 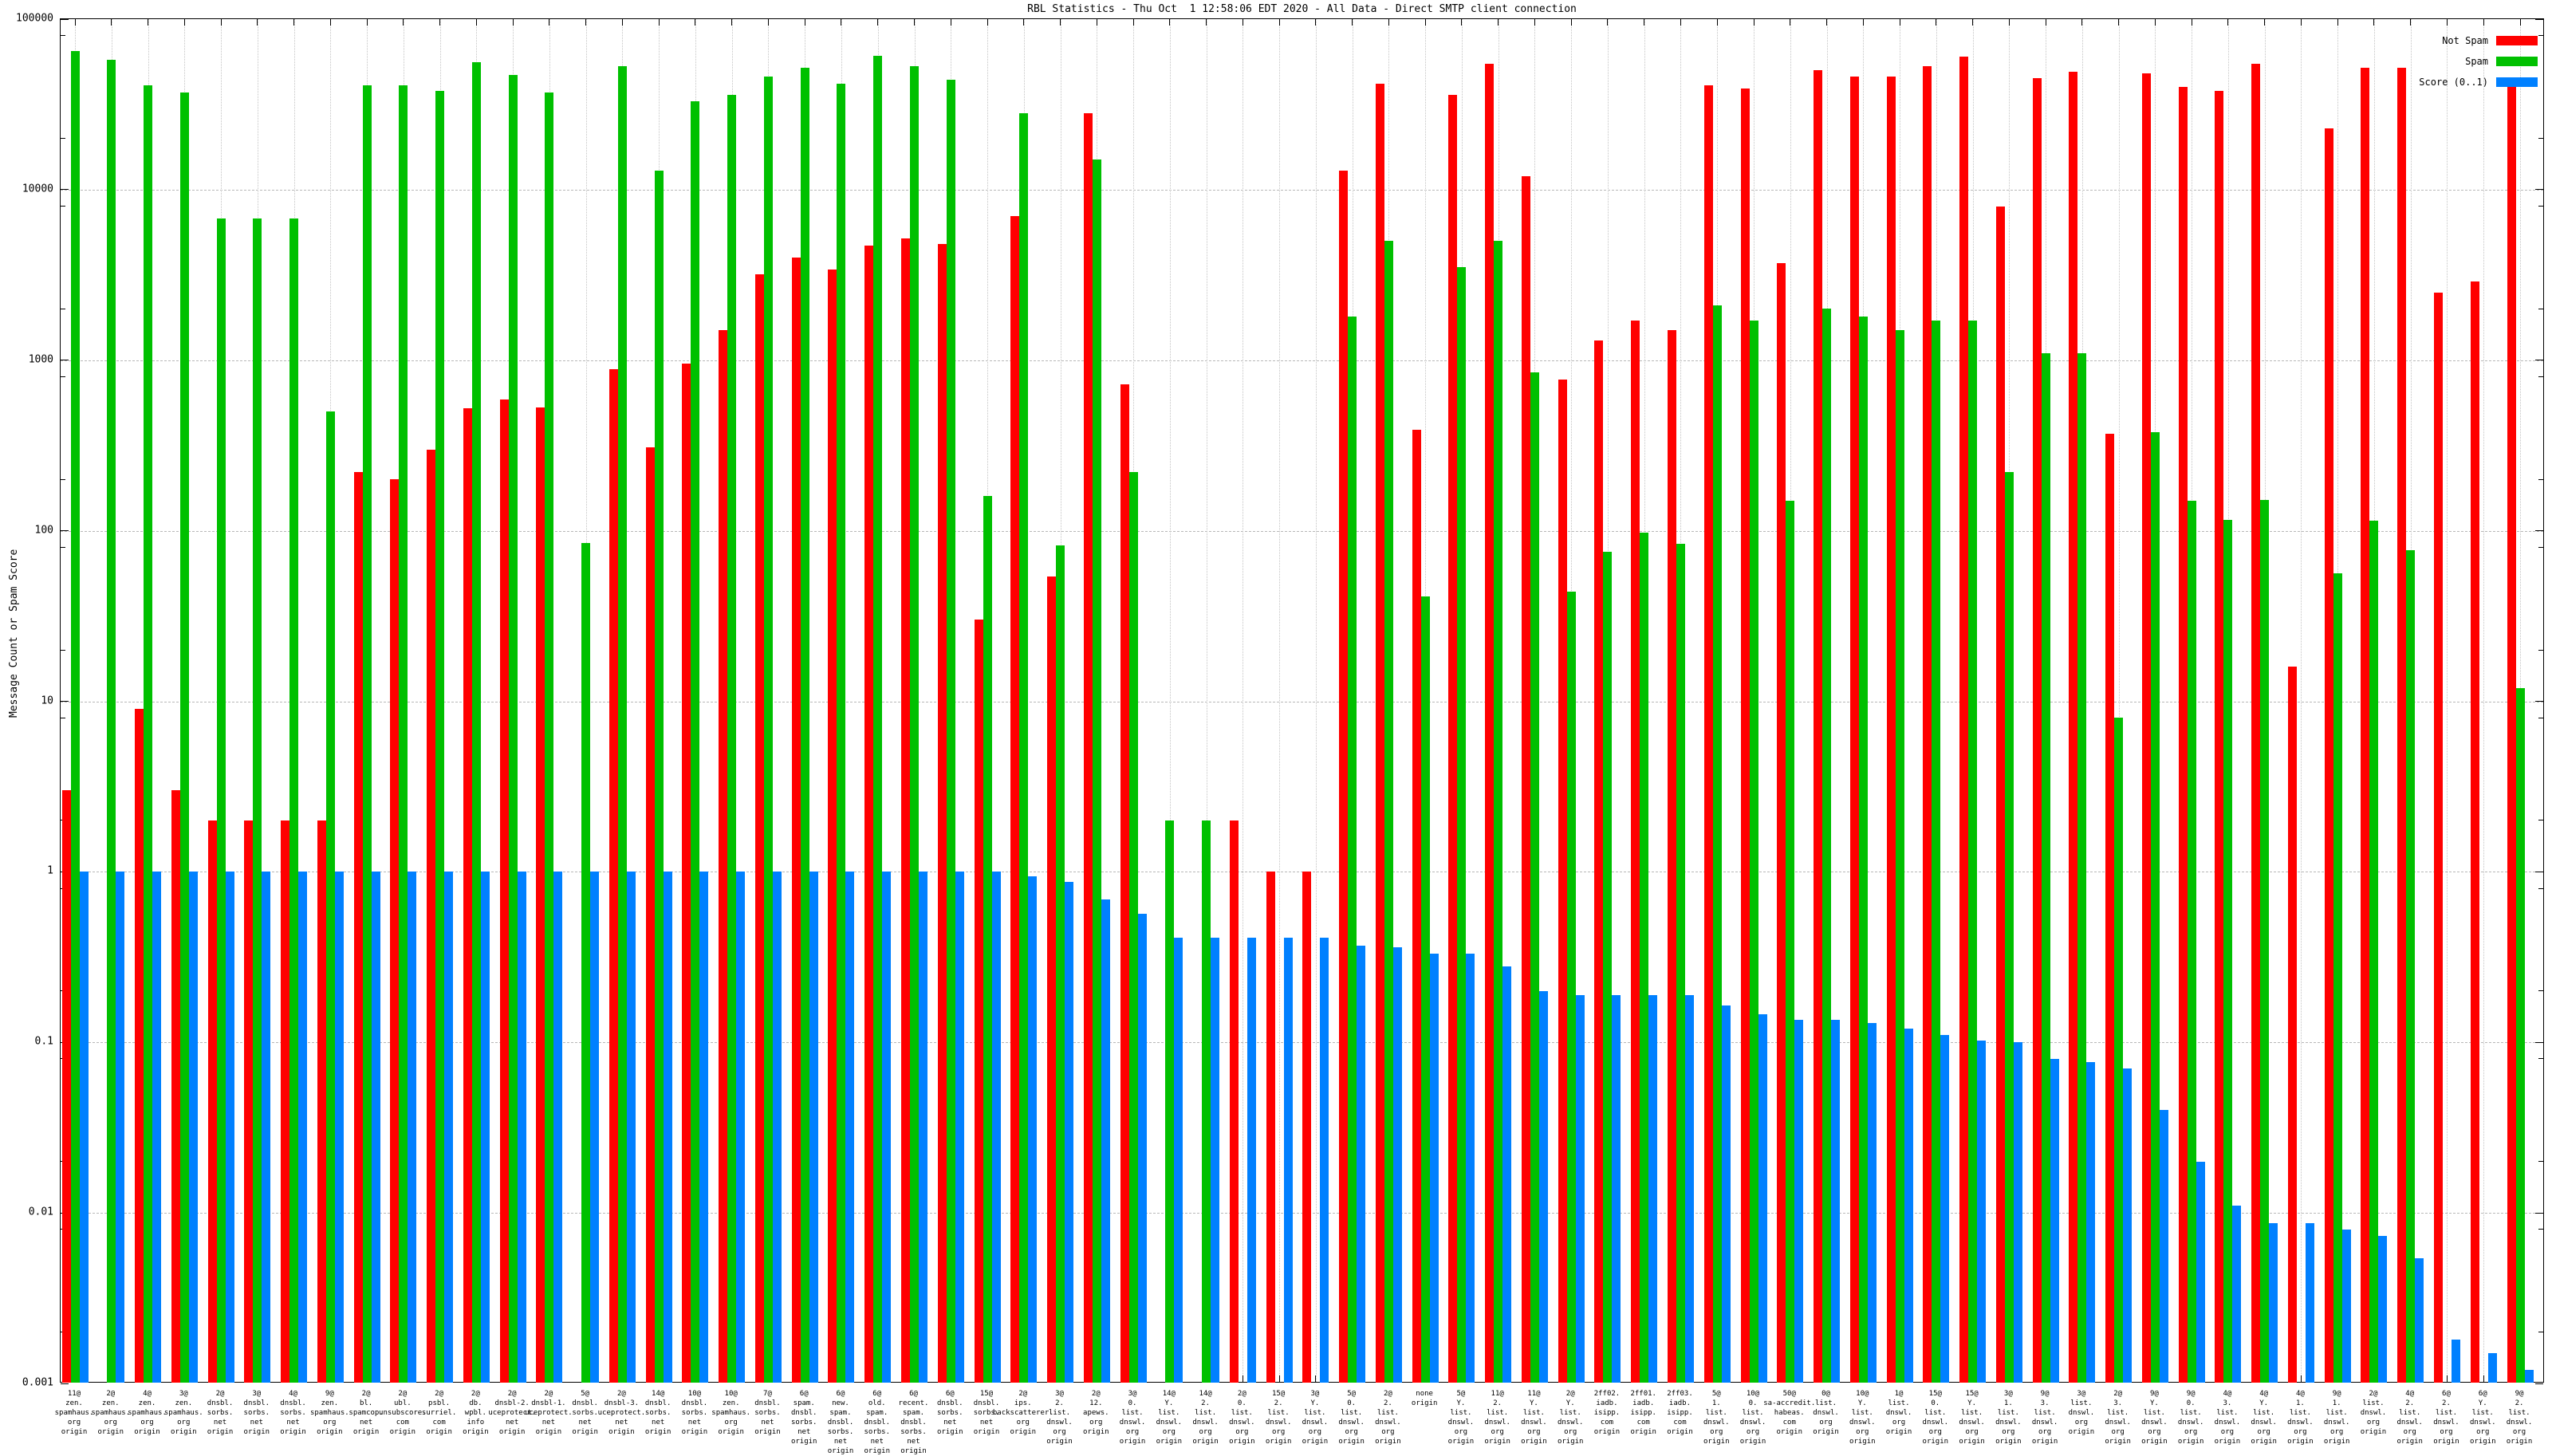 I want to click on x-axis-group-label: 4@ 3. list. dnswl. org origin, so click(x=2227, y=1418).